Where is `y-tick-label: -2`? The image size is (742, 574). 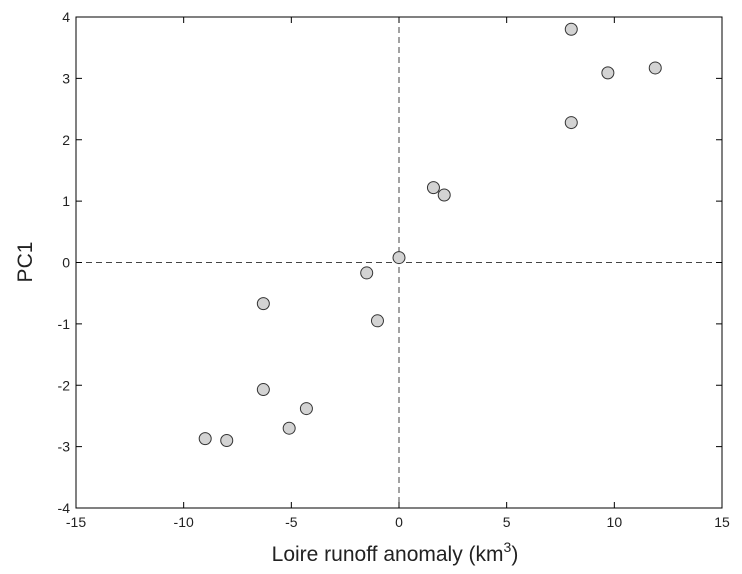 y-tick-label: -2 is located at coordinates (64, 385).